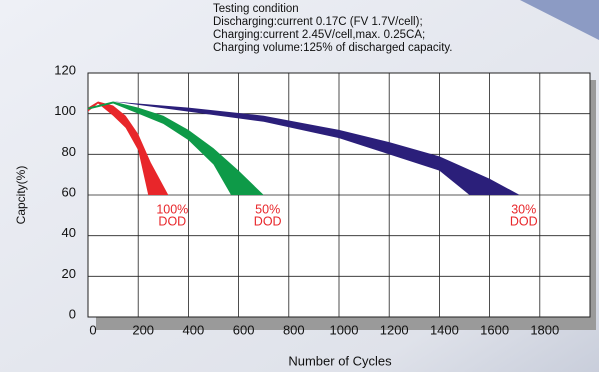  What do you see at coordinates (69, 151) in the screenshot?
I see `y-tick-label: 80` at bounding box center [69, 151].